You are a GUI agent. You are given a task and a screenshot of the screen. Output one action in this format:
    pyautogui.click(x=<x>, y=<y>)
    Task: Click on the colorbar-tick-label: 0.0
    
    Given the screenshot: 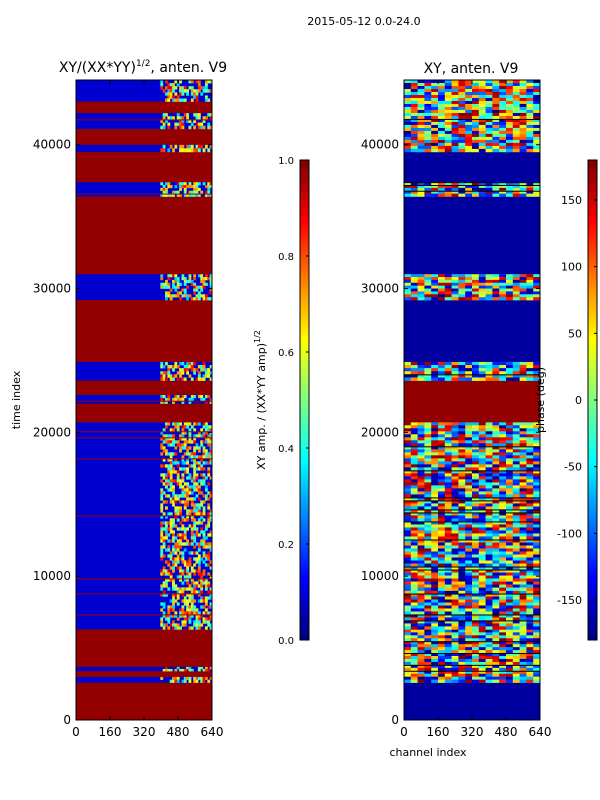 What is the action you would take?
    pyautogui.click(x=286, y=641)
    